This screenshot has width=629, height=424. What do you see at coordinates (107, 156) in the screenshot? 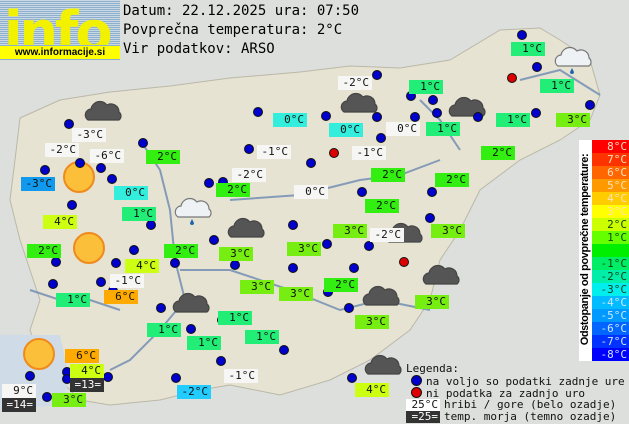
I see `station-temperature-label: -6°C` at bounding box center [107, 156].